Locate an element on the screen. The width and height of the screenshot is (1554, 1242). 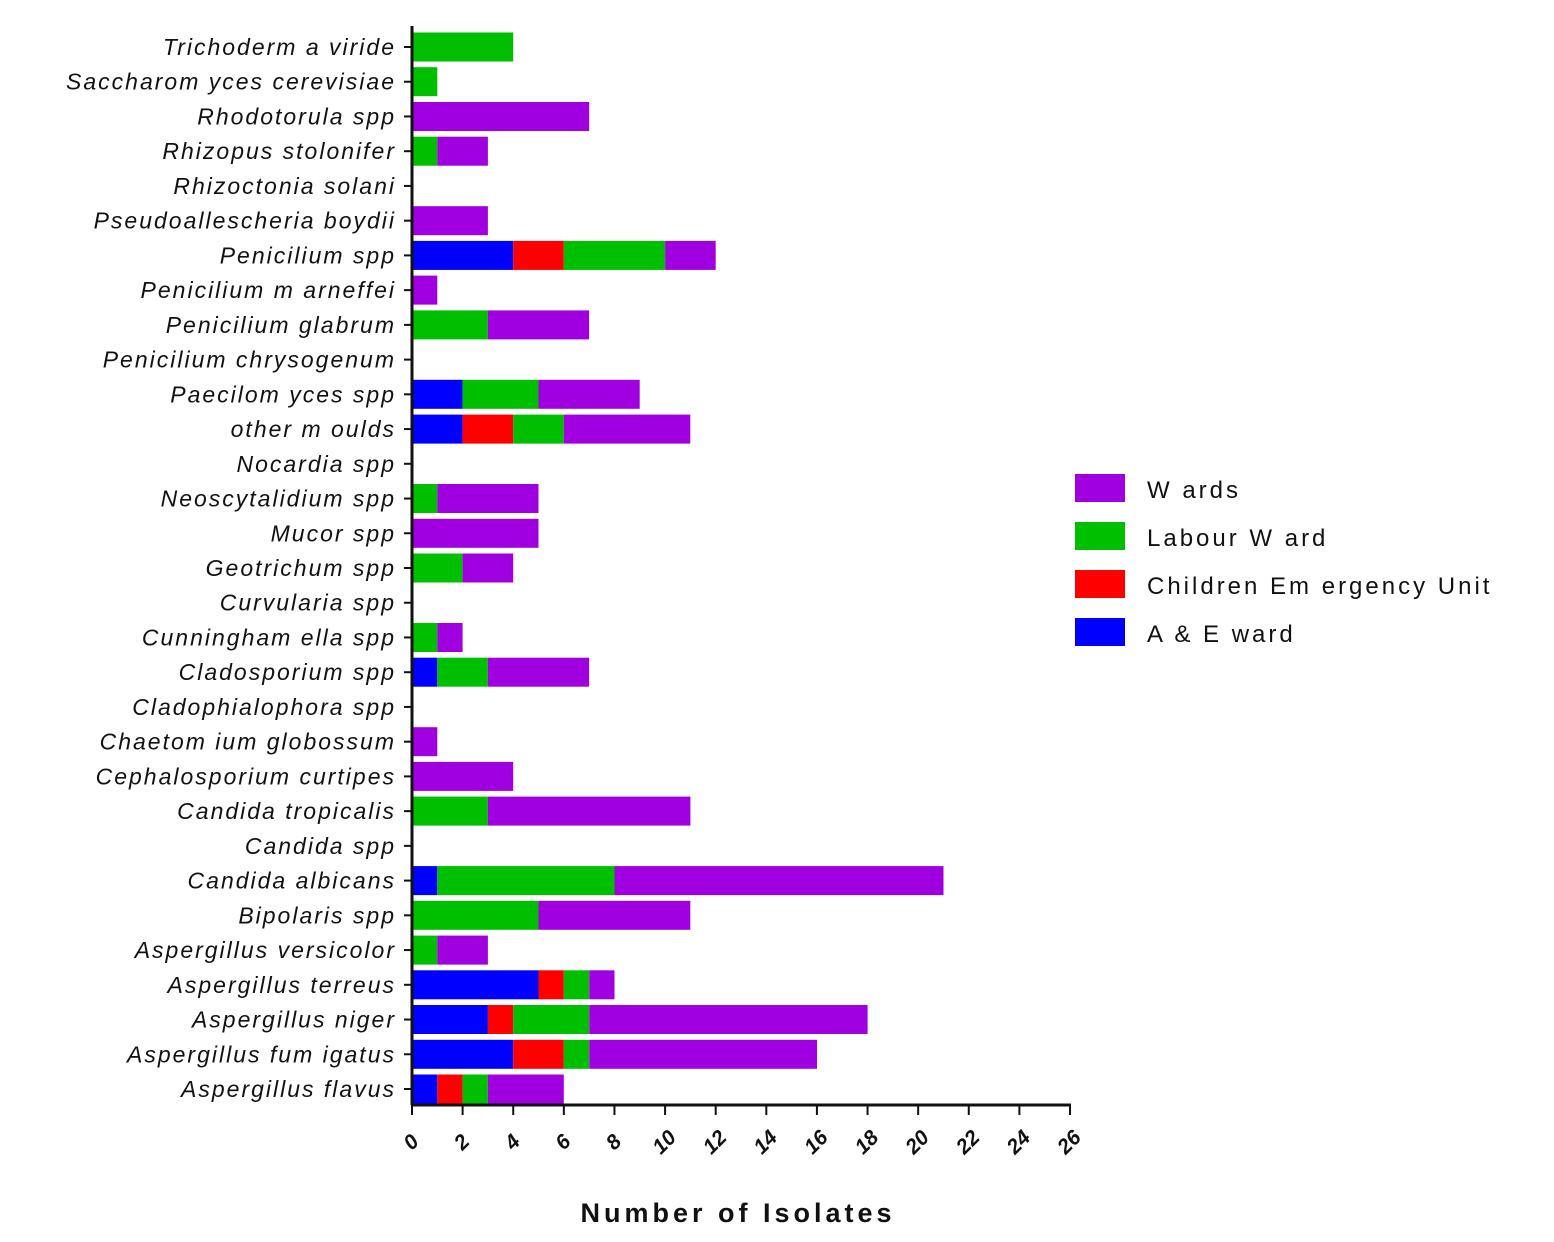
category-label: Penicilium glabrum is located at coordinates (281, 325).